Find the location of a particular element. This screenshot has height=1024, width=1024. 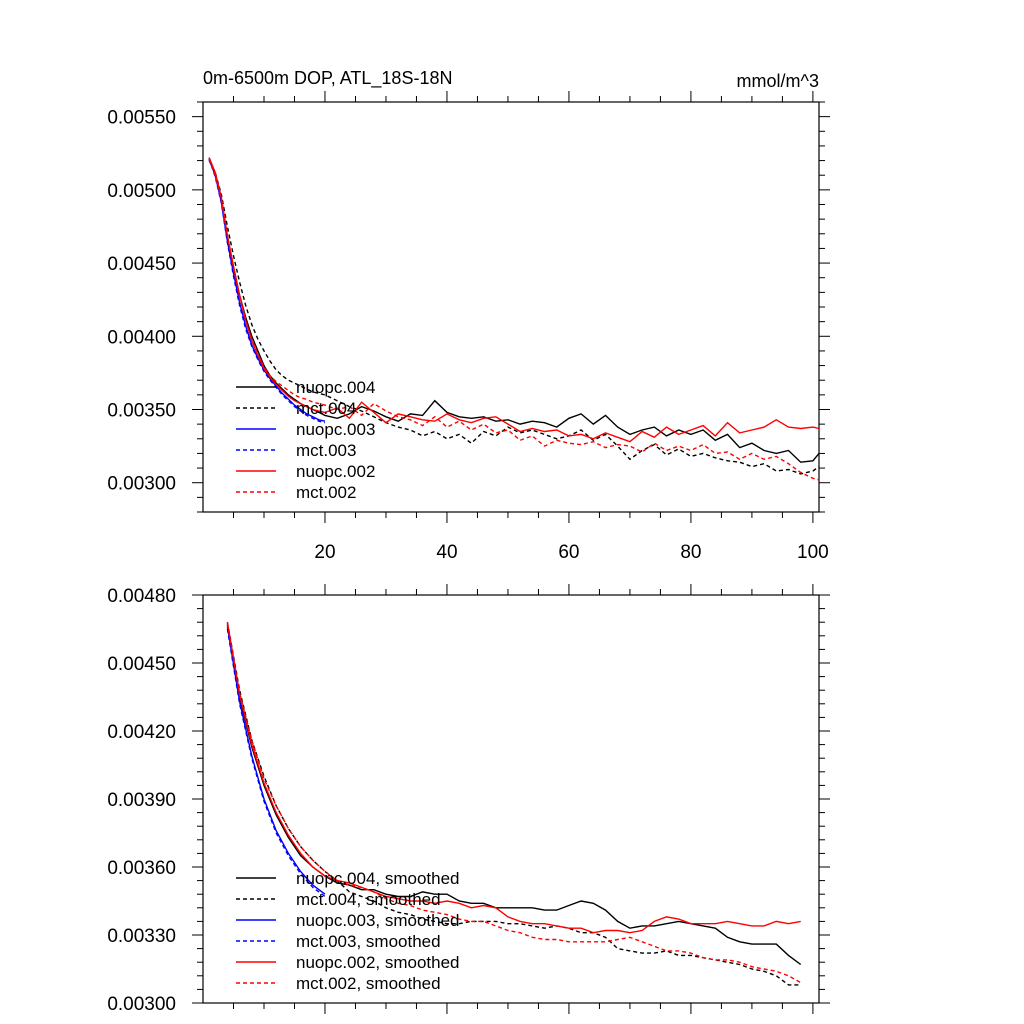

legend-label: nuopc.003 is located at coordinates (335, 429).